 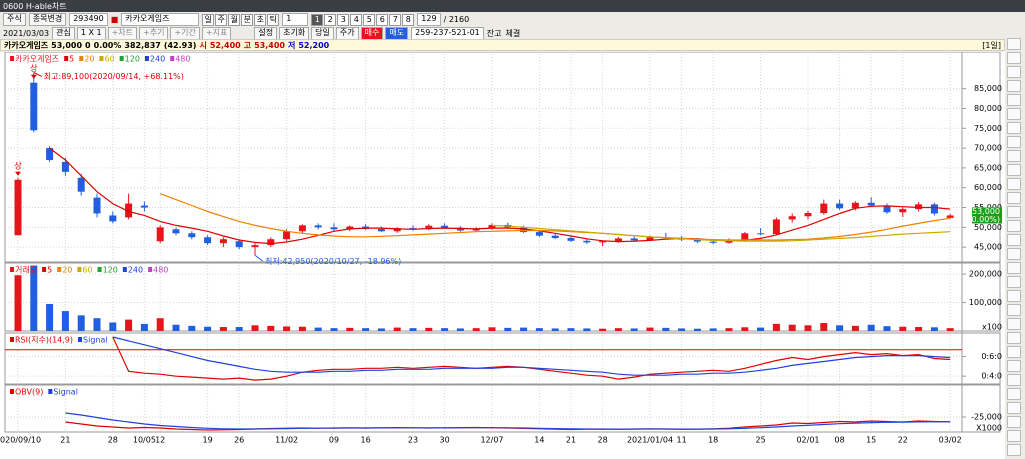 What do you see at coordinates (330, 19) in the screenshot?
I see `slot-button: 2` at bounding box center [330, 19].